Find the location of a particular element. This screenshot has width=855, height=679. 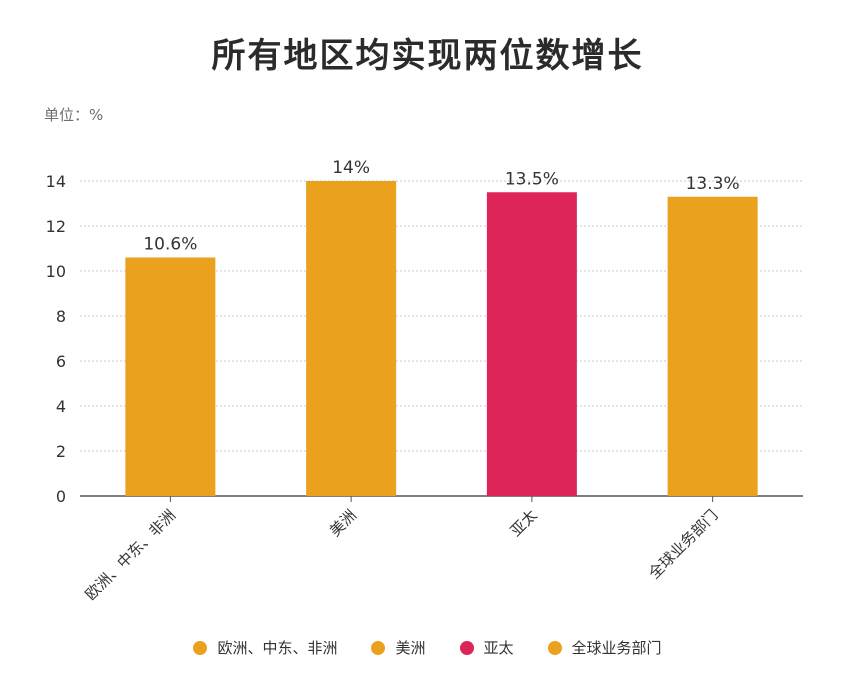

y-tick-label: 2 is located at coordinates (61, 451).